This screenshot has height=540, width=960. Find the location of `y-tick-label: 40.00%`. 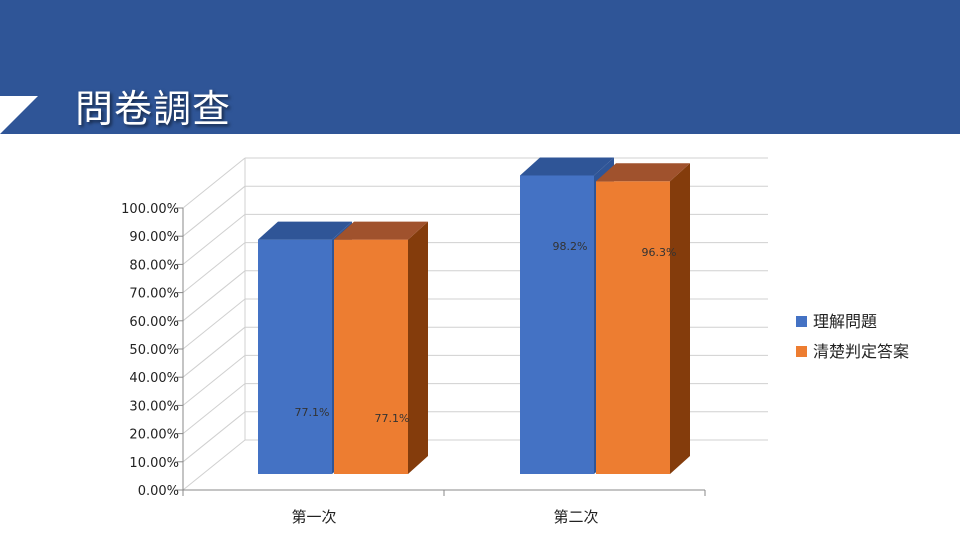

y-tick-label: 40.00% is located at coordinates (154, 378).